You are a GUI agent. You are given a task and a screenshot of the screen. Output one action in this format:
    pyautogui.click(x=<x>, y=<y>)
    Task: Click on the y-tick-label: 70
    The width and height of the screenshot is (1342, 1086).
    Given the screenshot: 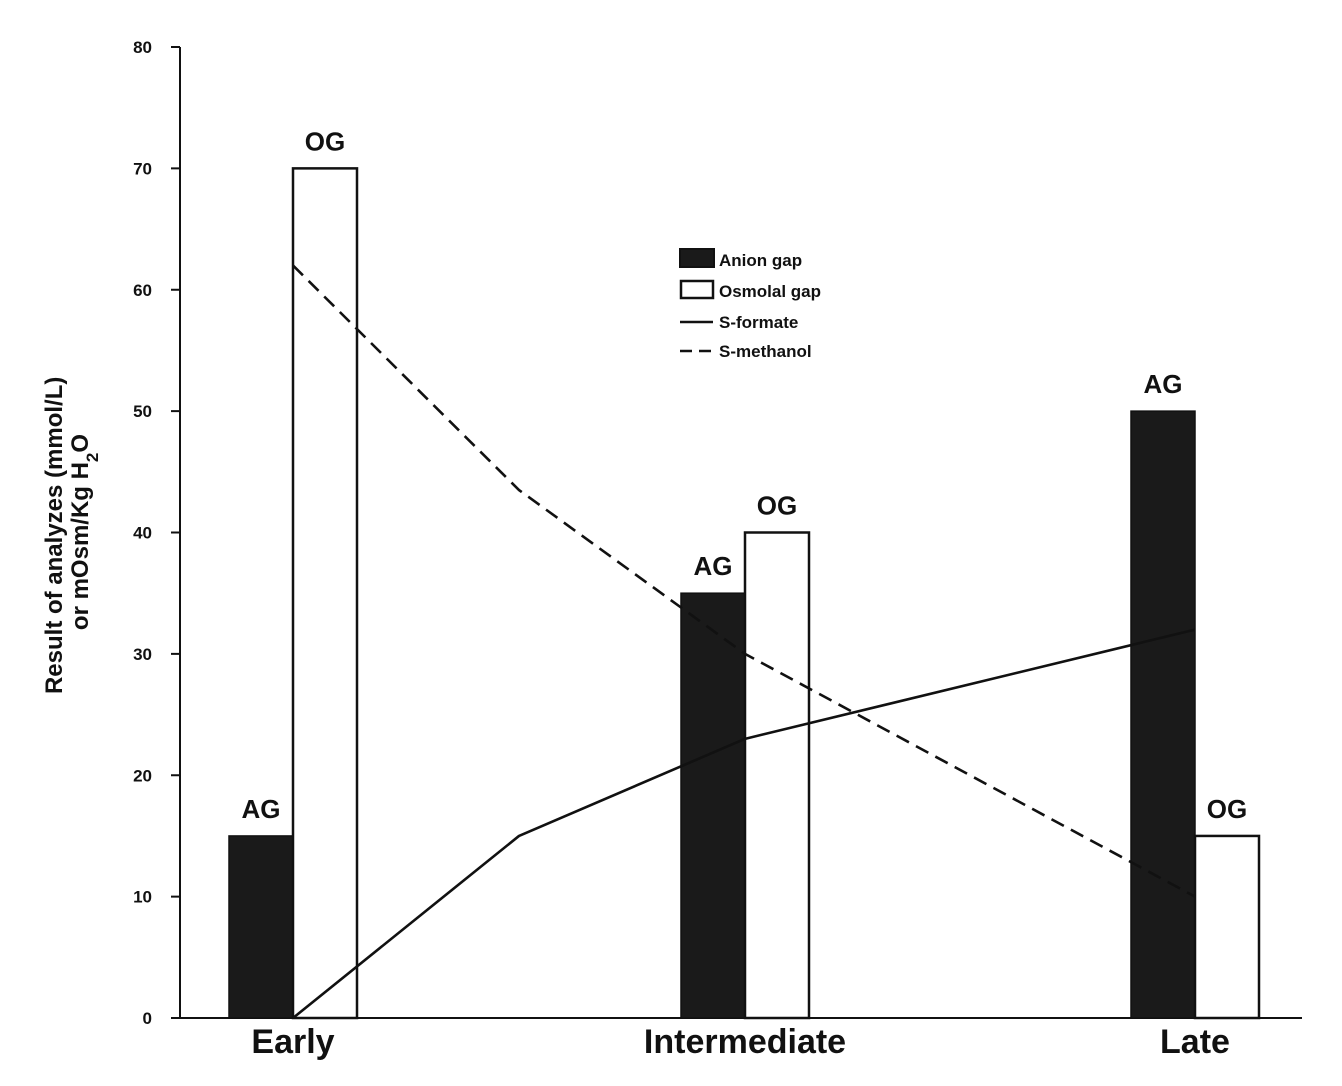 What is the action you would take?
    pyautogui.click(x=142, y=168)
    